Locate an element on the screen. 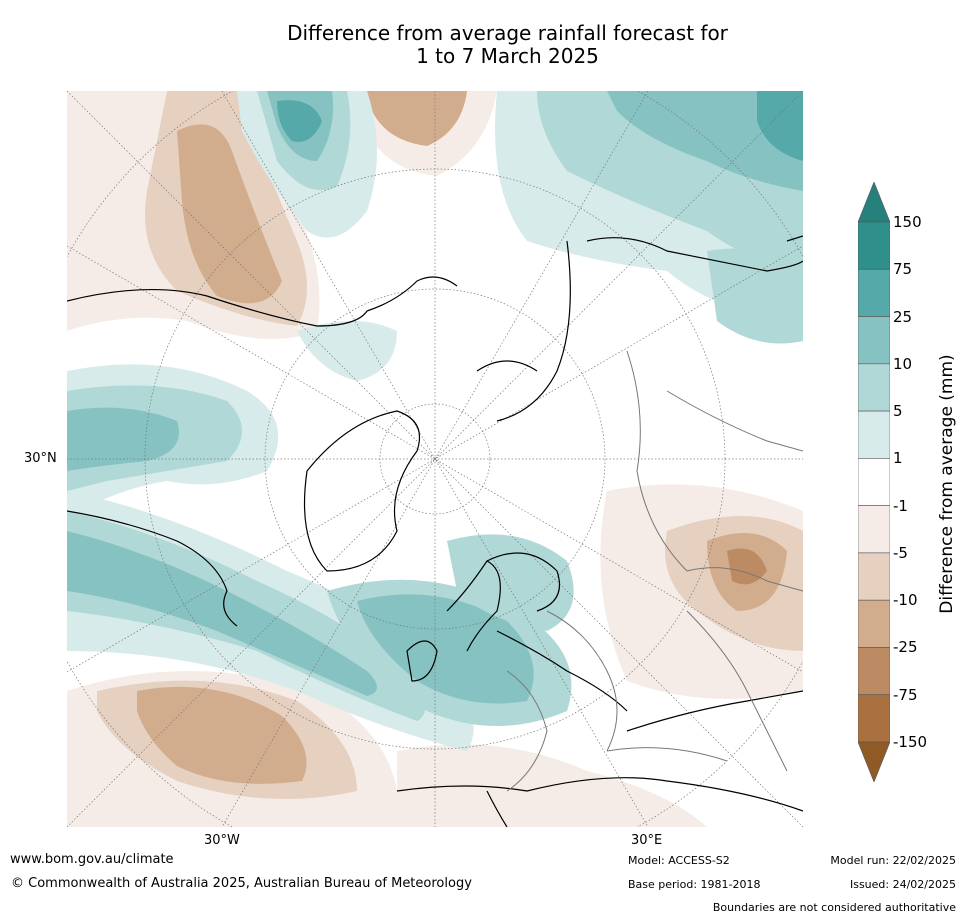 This screenshot has width=965, height=919. colorbar-tick-label: 75 is located at coordinates (903, 269).